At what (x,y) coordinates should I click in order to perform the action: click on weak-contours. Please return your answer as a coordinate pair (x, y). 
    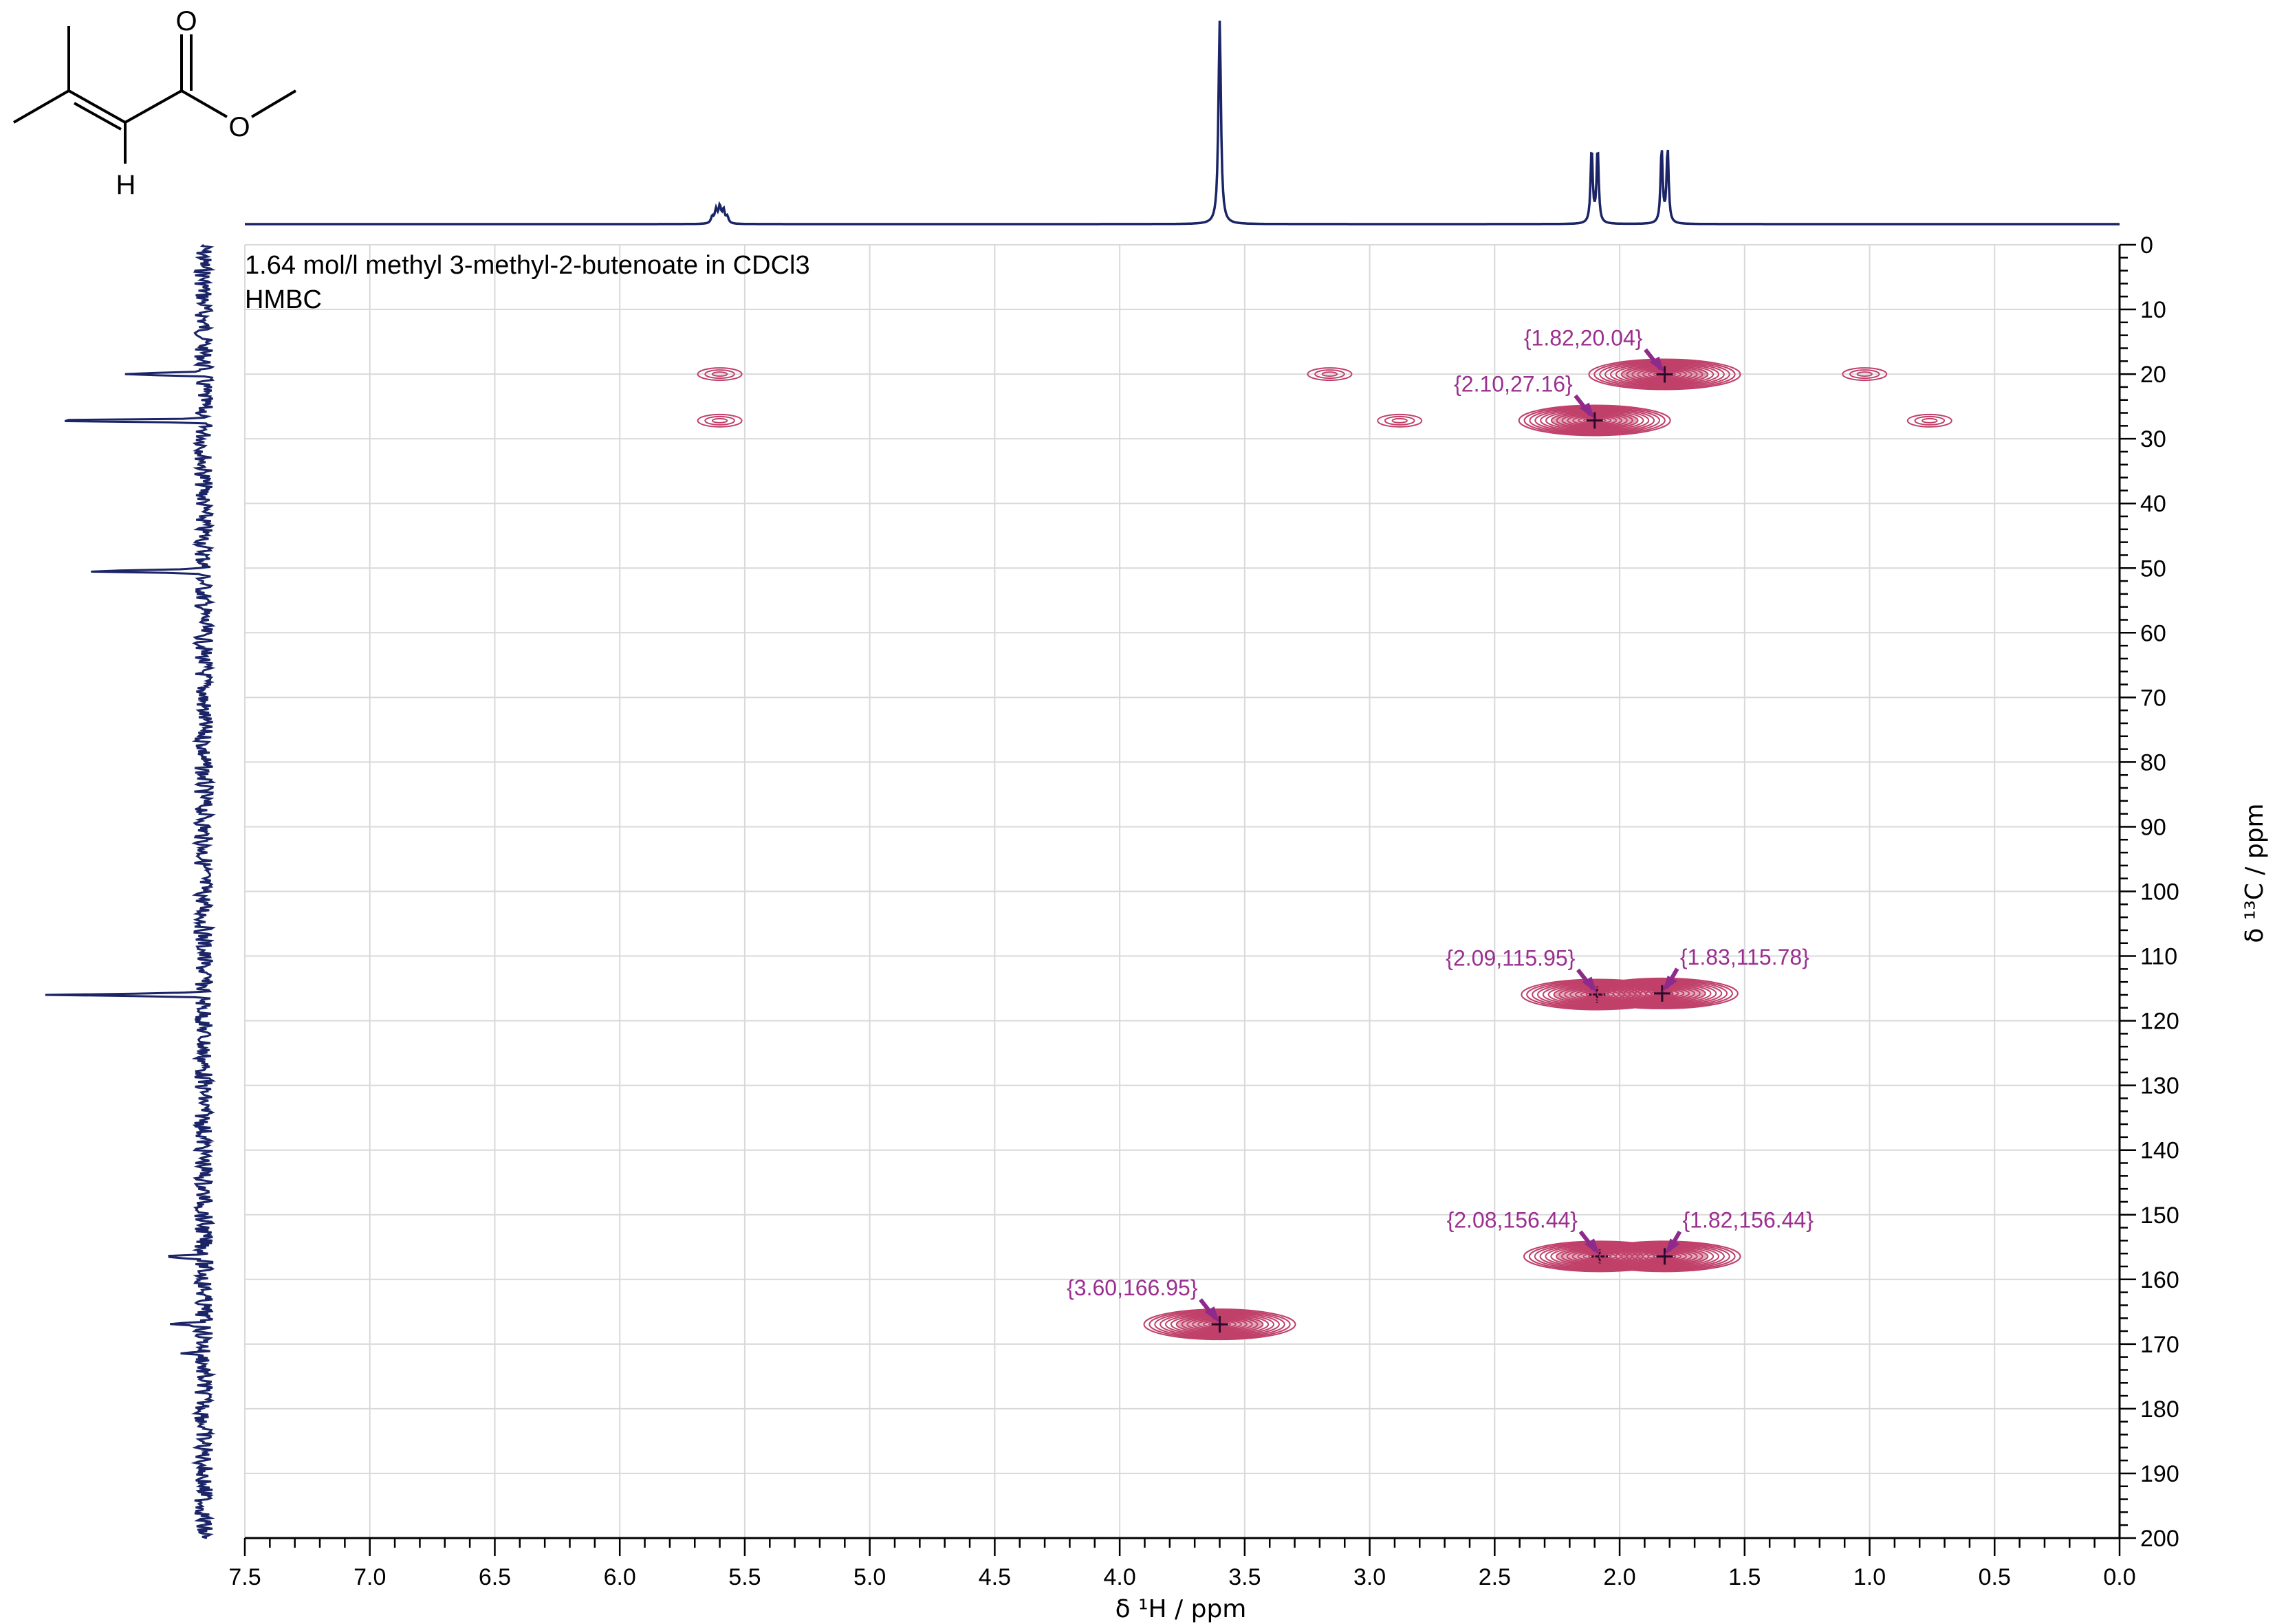
    Looking at the image, I should click on (1324, 397).